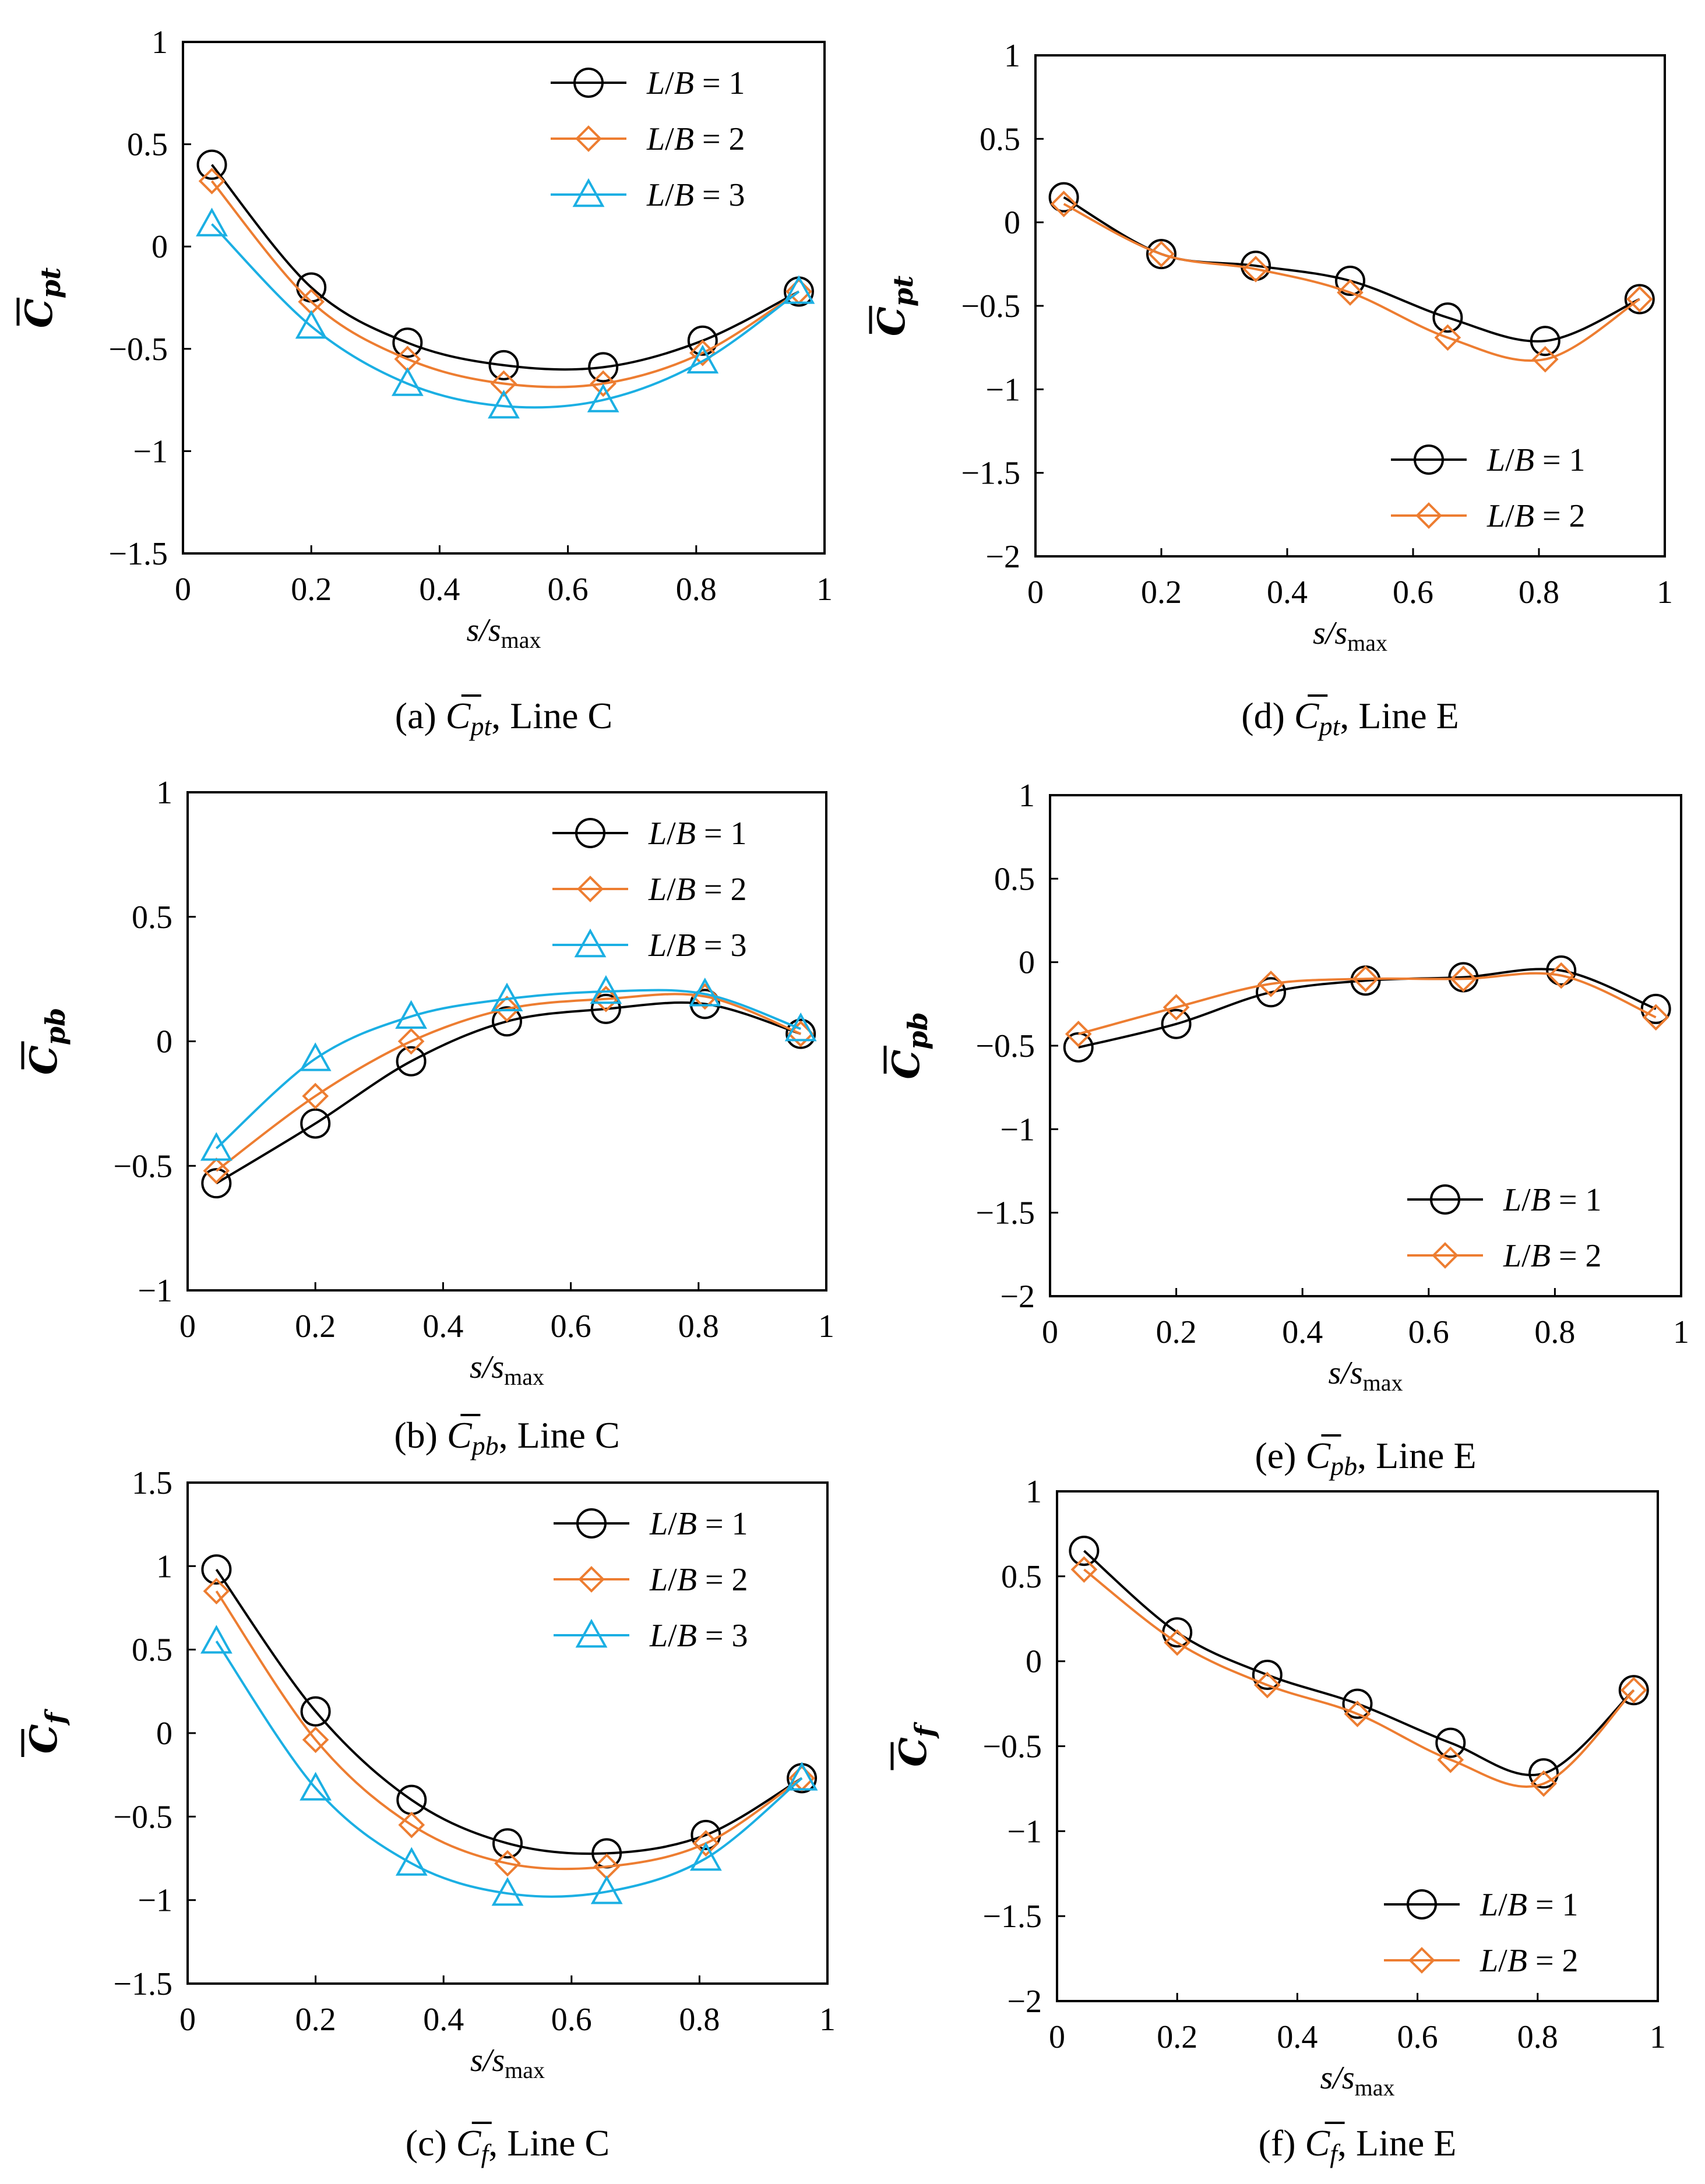  I want to click on y-tick-label: −2, so click(1017, 1297).